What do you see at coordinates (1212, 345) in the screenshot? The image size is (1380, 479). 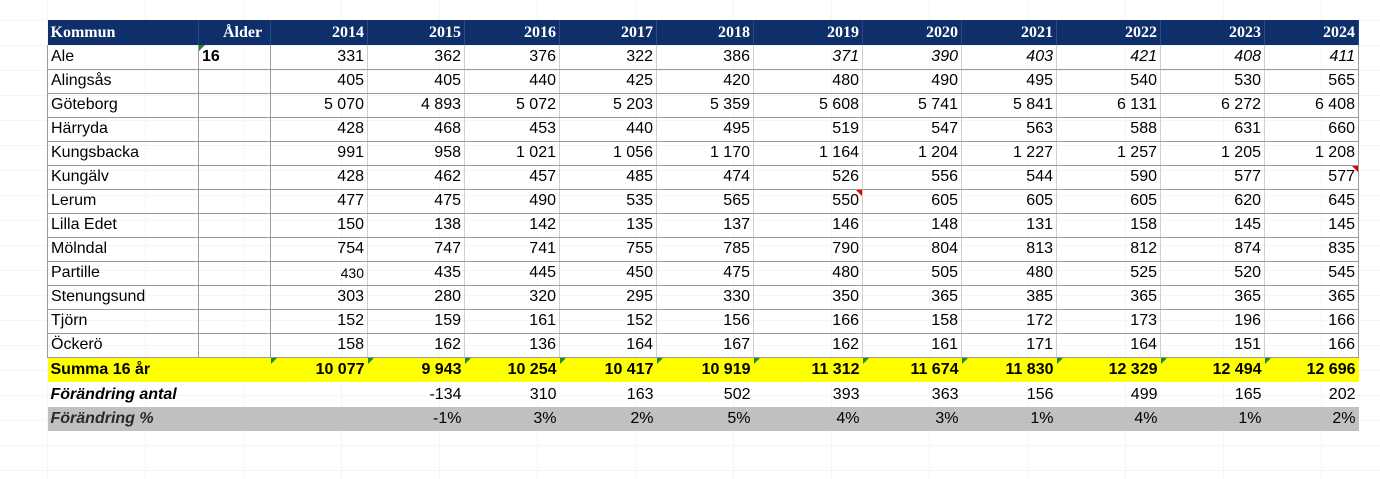 I see `value-cell: 151` at bounding box center [1212, 345].